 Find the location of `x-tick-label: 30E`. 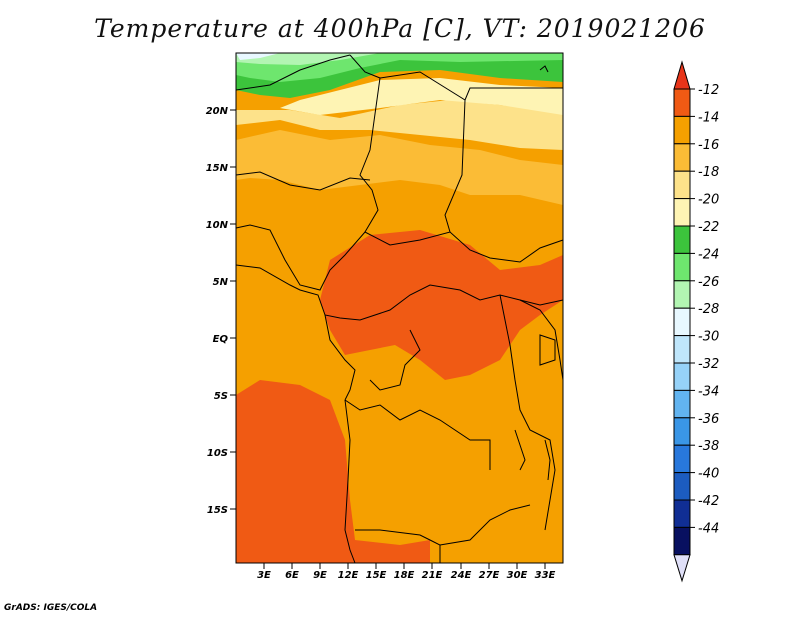

x-tick-label: 30E is located at coordinates (517, 575).